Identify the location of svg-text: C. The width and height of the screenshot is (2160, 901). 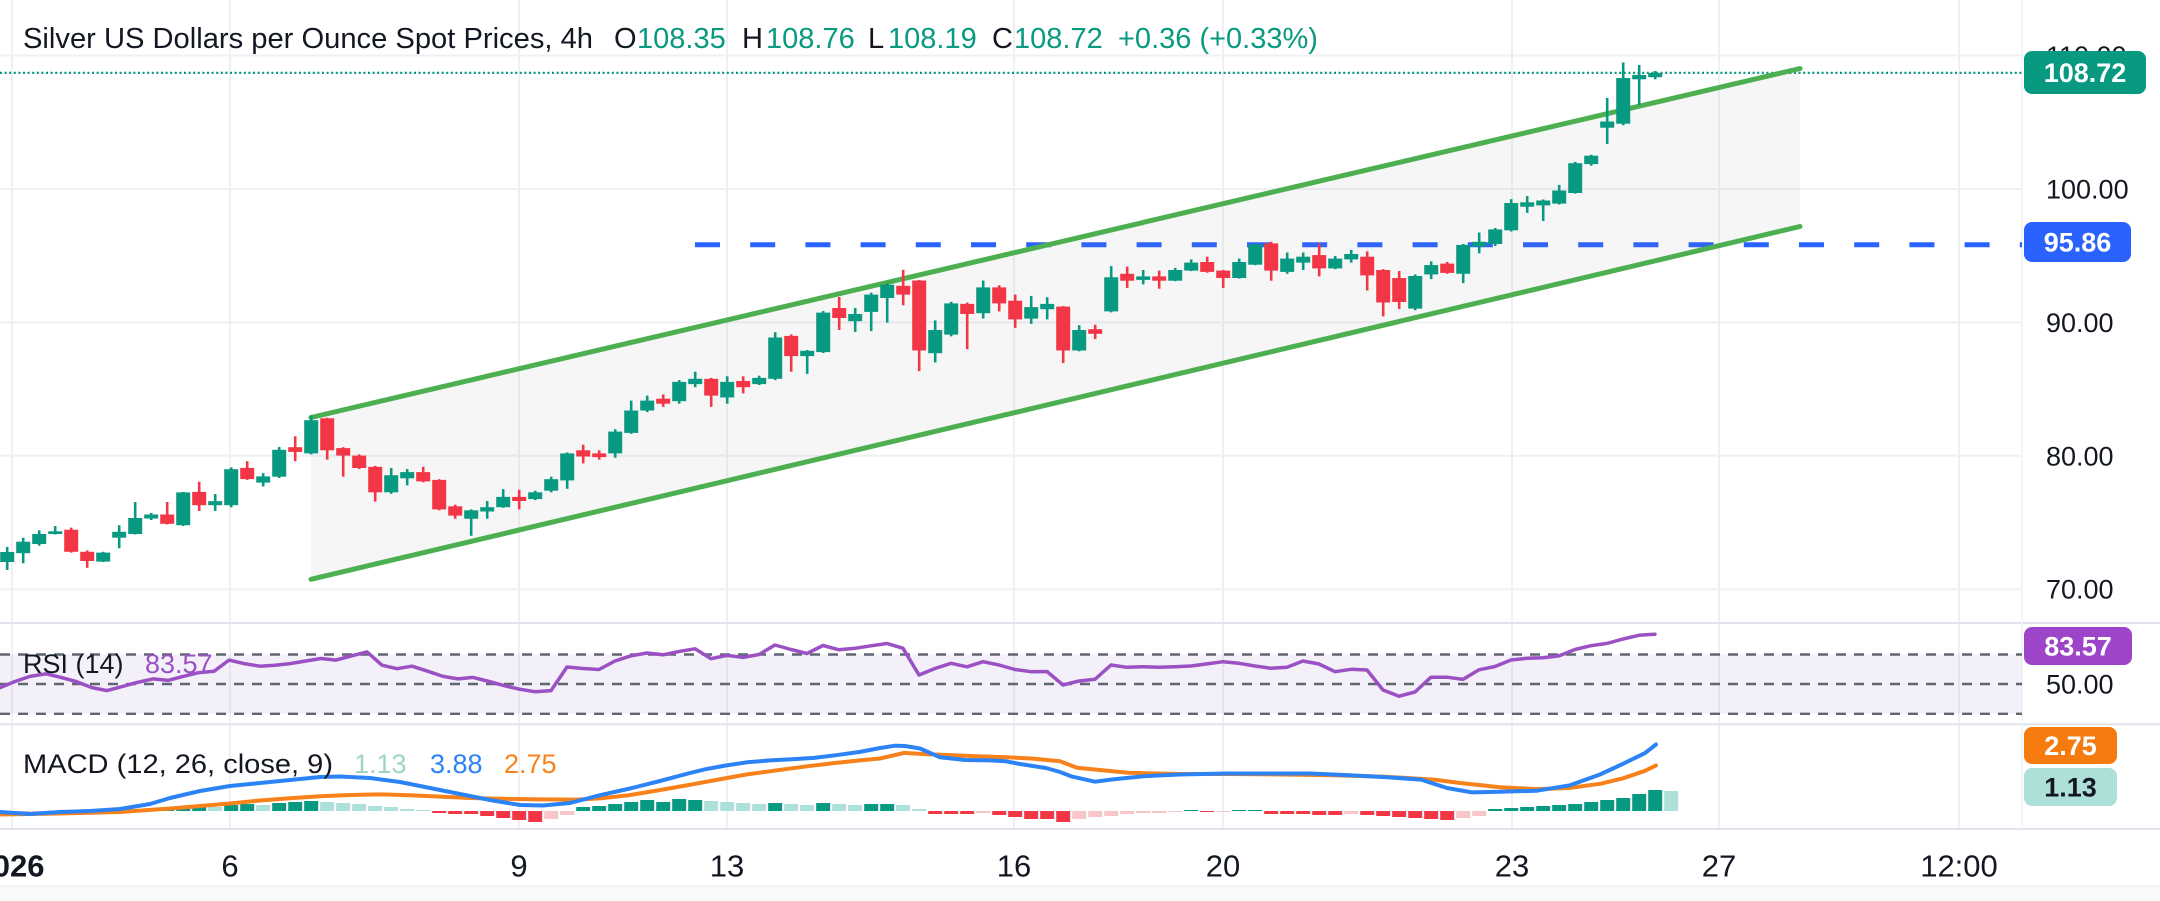
(1002, 39).